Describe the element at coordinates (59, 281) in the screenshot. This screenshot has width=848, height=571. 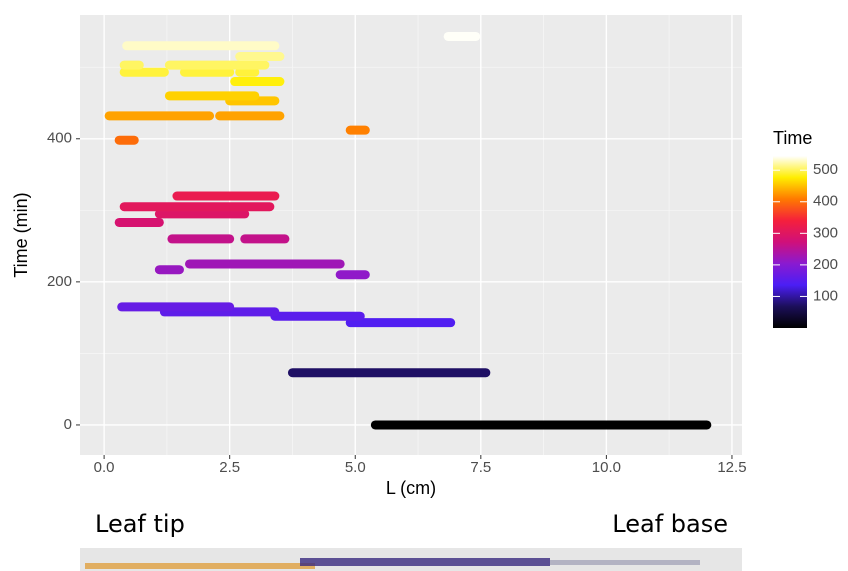
I see `y-tick-label: 200` at that location.